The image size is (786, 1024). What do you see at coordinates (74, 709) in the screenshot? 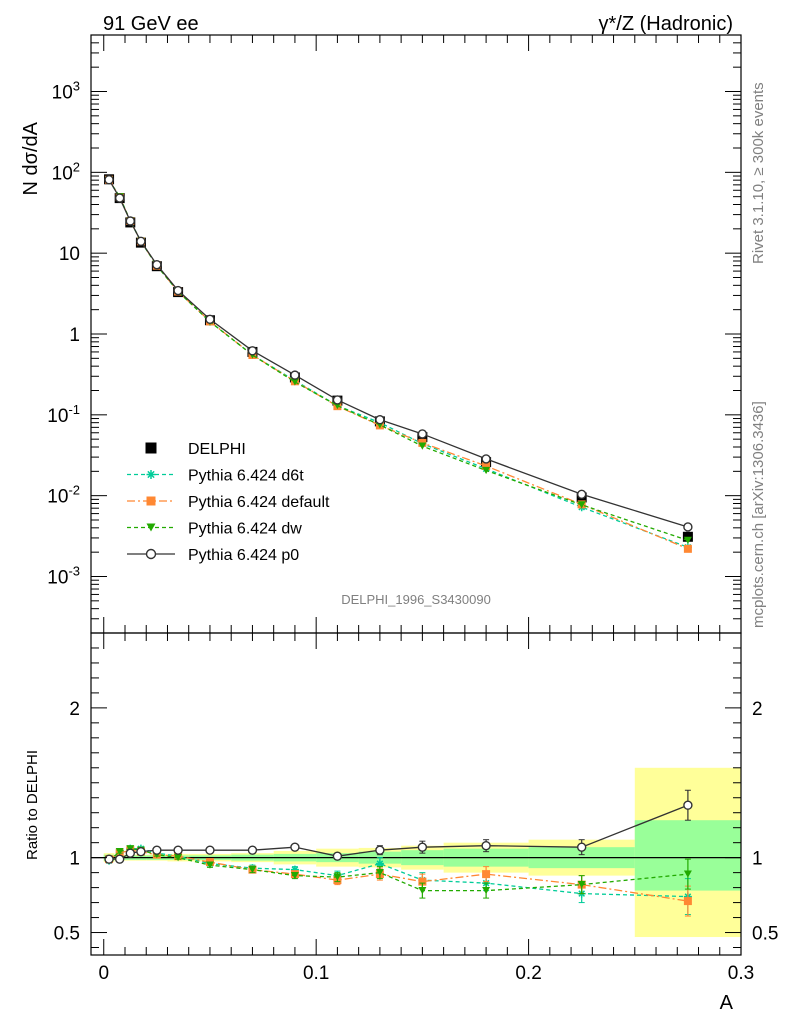
I see `ratio-y-tick-label: 2` at bounding box center [74, 709].